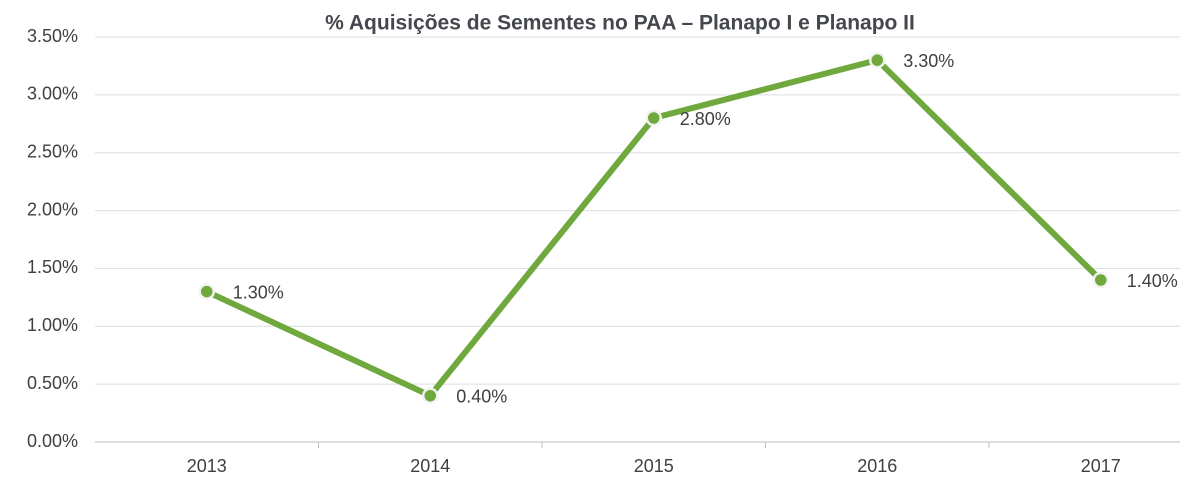  I want to click on x-tick-label: 2015, so click(654, 466).